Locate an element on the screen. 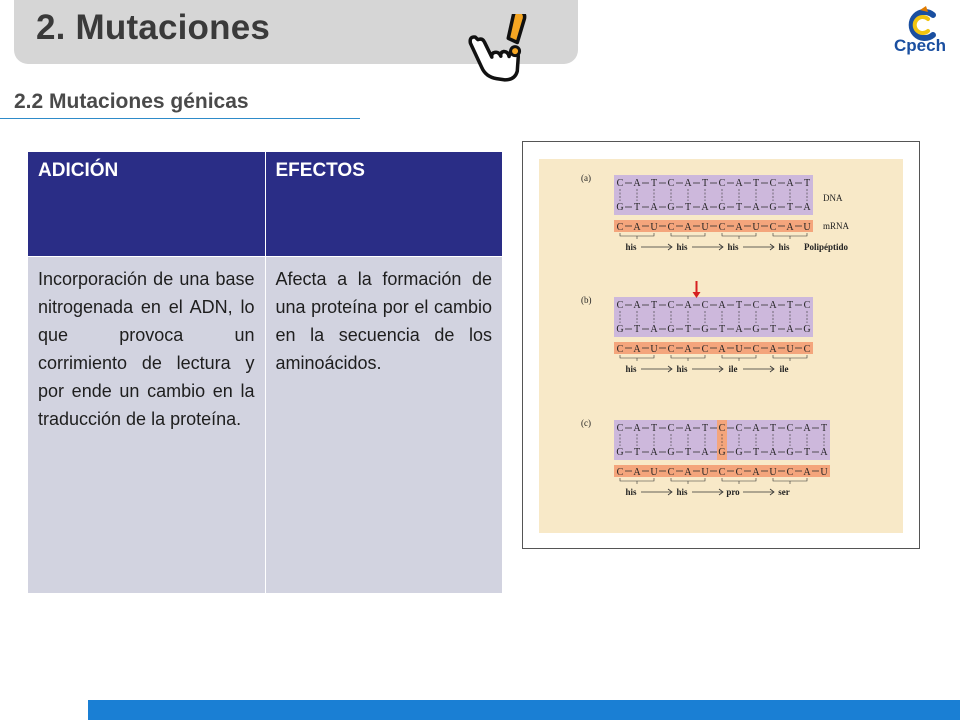 The width and height of the screenshot is (960, 720). panel-label: (c) is located at coordinates (586, 423).